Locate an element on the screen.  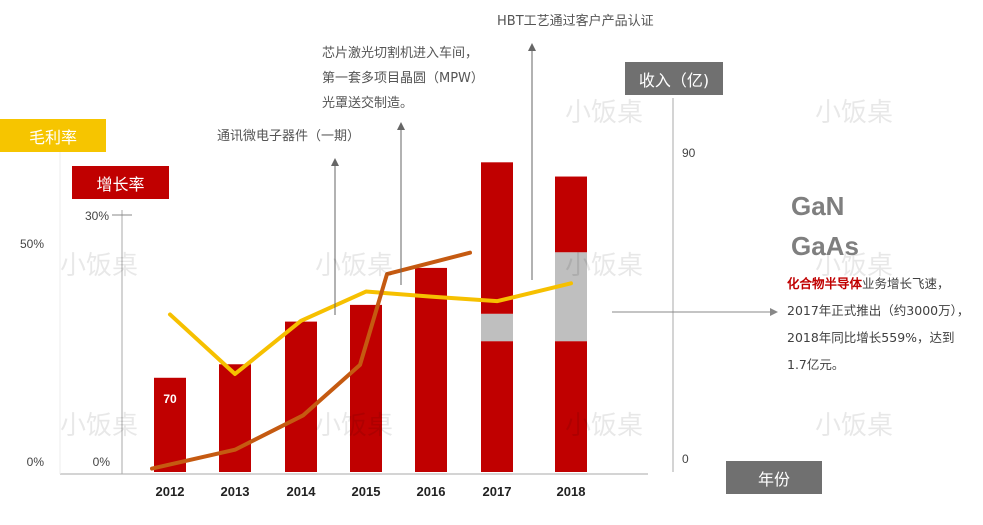
bar-2013 is located at coordinates (235, 418).